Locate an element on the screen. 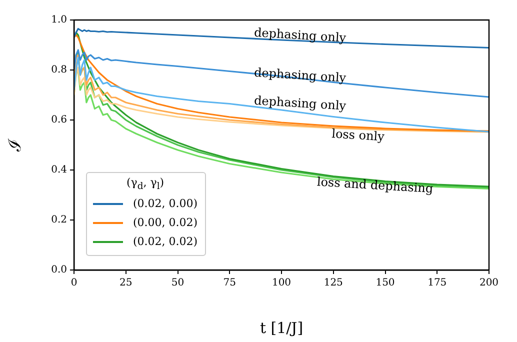 Image resolution: width=517 pixels, height=342 pixels. x-tick-label: 175 is located at coordinates (437, 283).